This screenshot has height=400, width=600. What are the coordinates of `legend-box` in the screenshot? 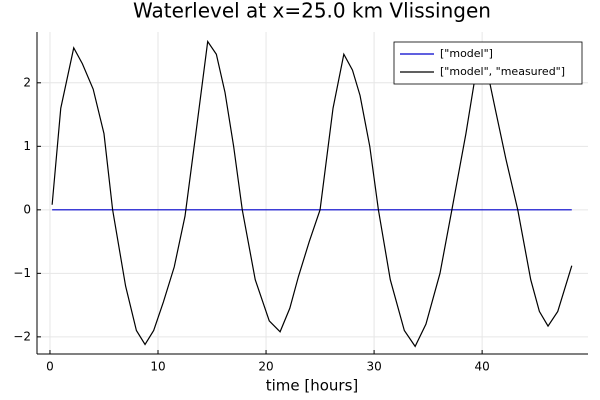 It's located at (488, 63).